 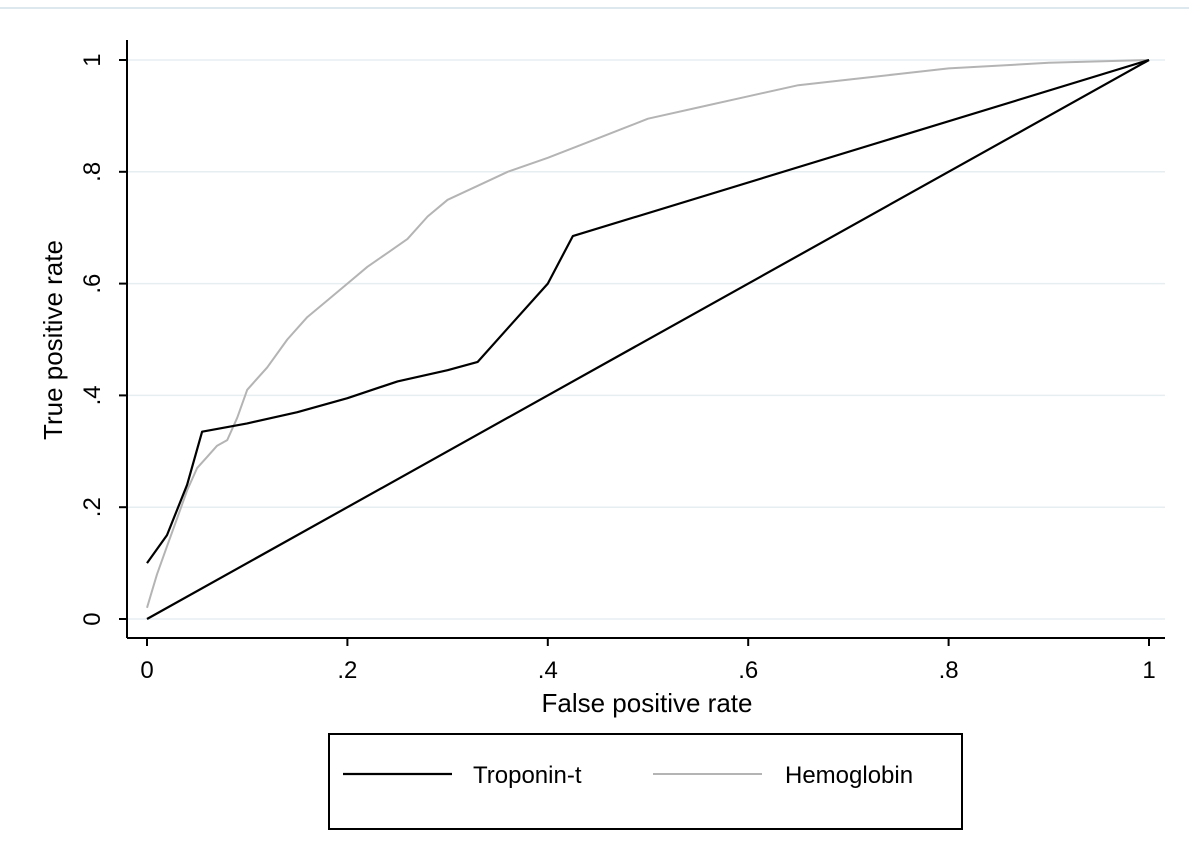 What do you see at coordinates (647, 703) in the screenshot?
I see `x-axis-title: False positive rate` at bounding box center [647, 703].